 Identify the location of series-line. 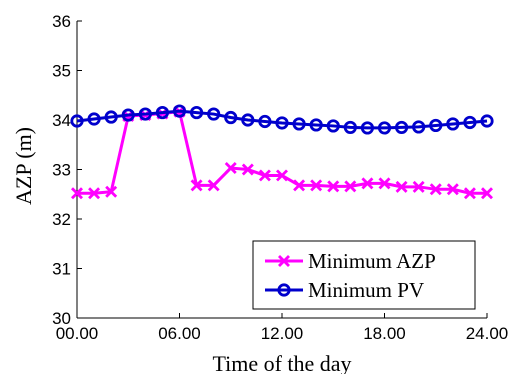
(282, 119).